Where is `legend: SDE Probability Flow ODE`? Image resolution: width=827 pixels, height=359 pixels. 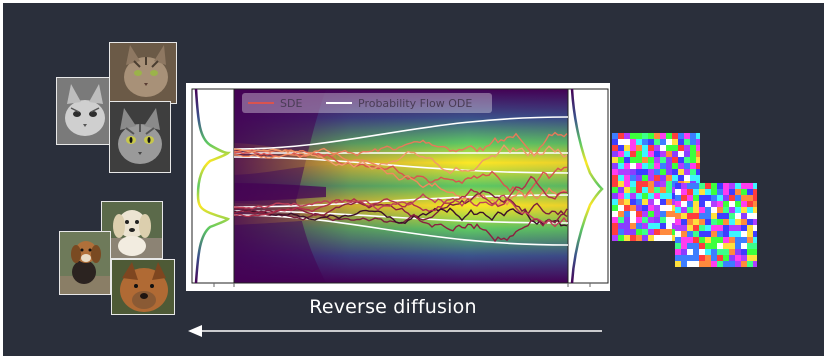
legend: SDE Probability Flow ODE is located at coordinates (367, 103).